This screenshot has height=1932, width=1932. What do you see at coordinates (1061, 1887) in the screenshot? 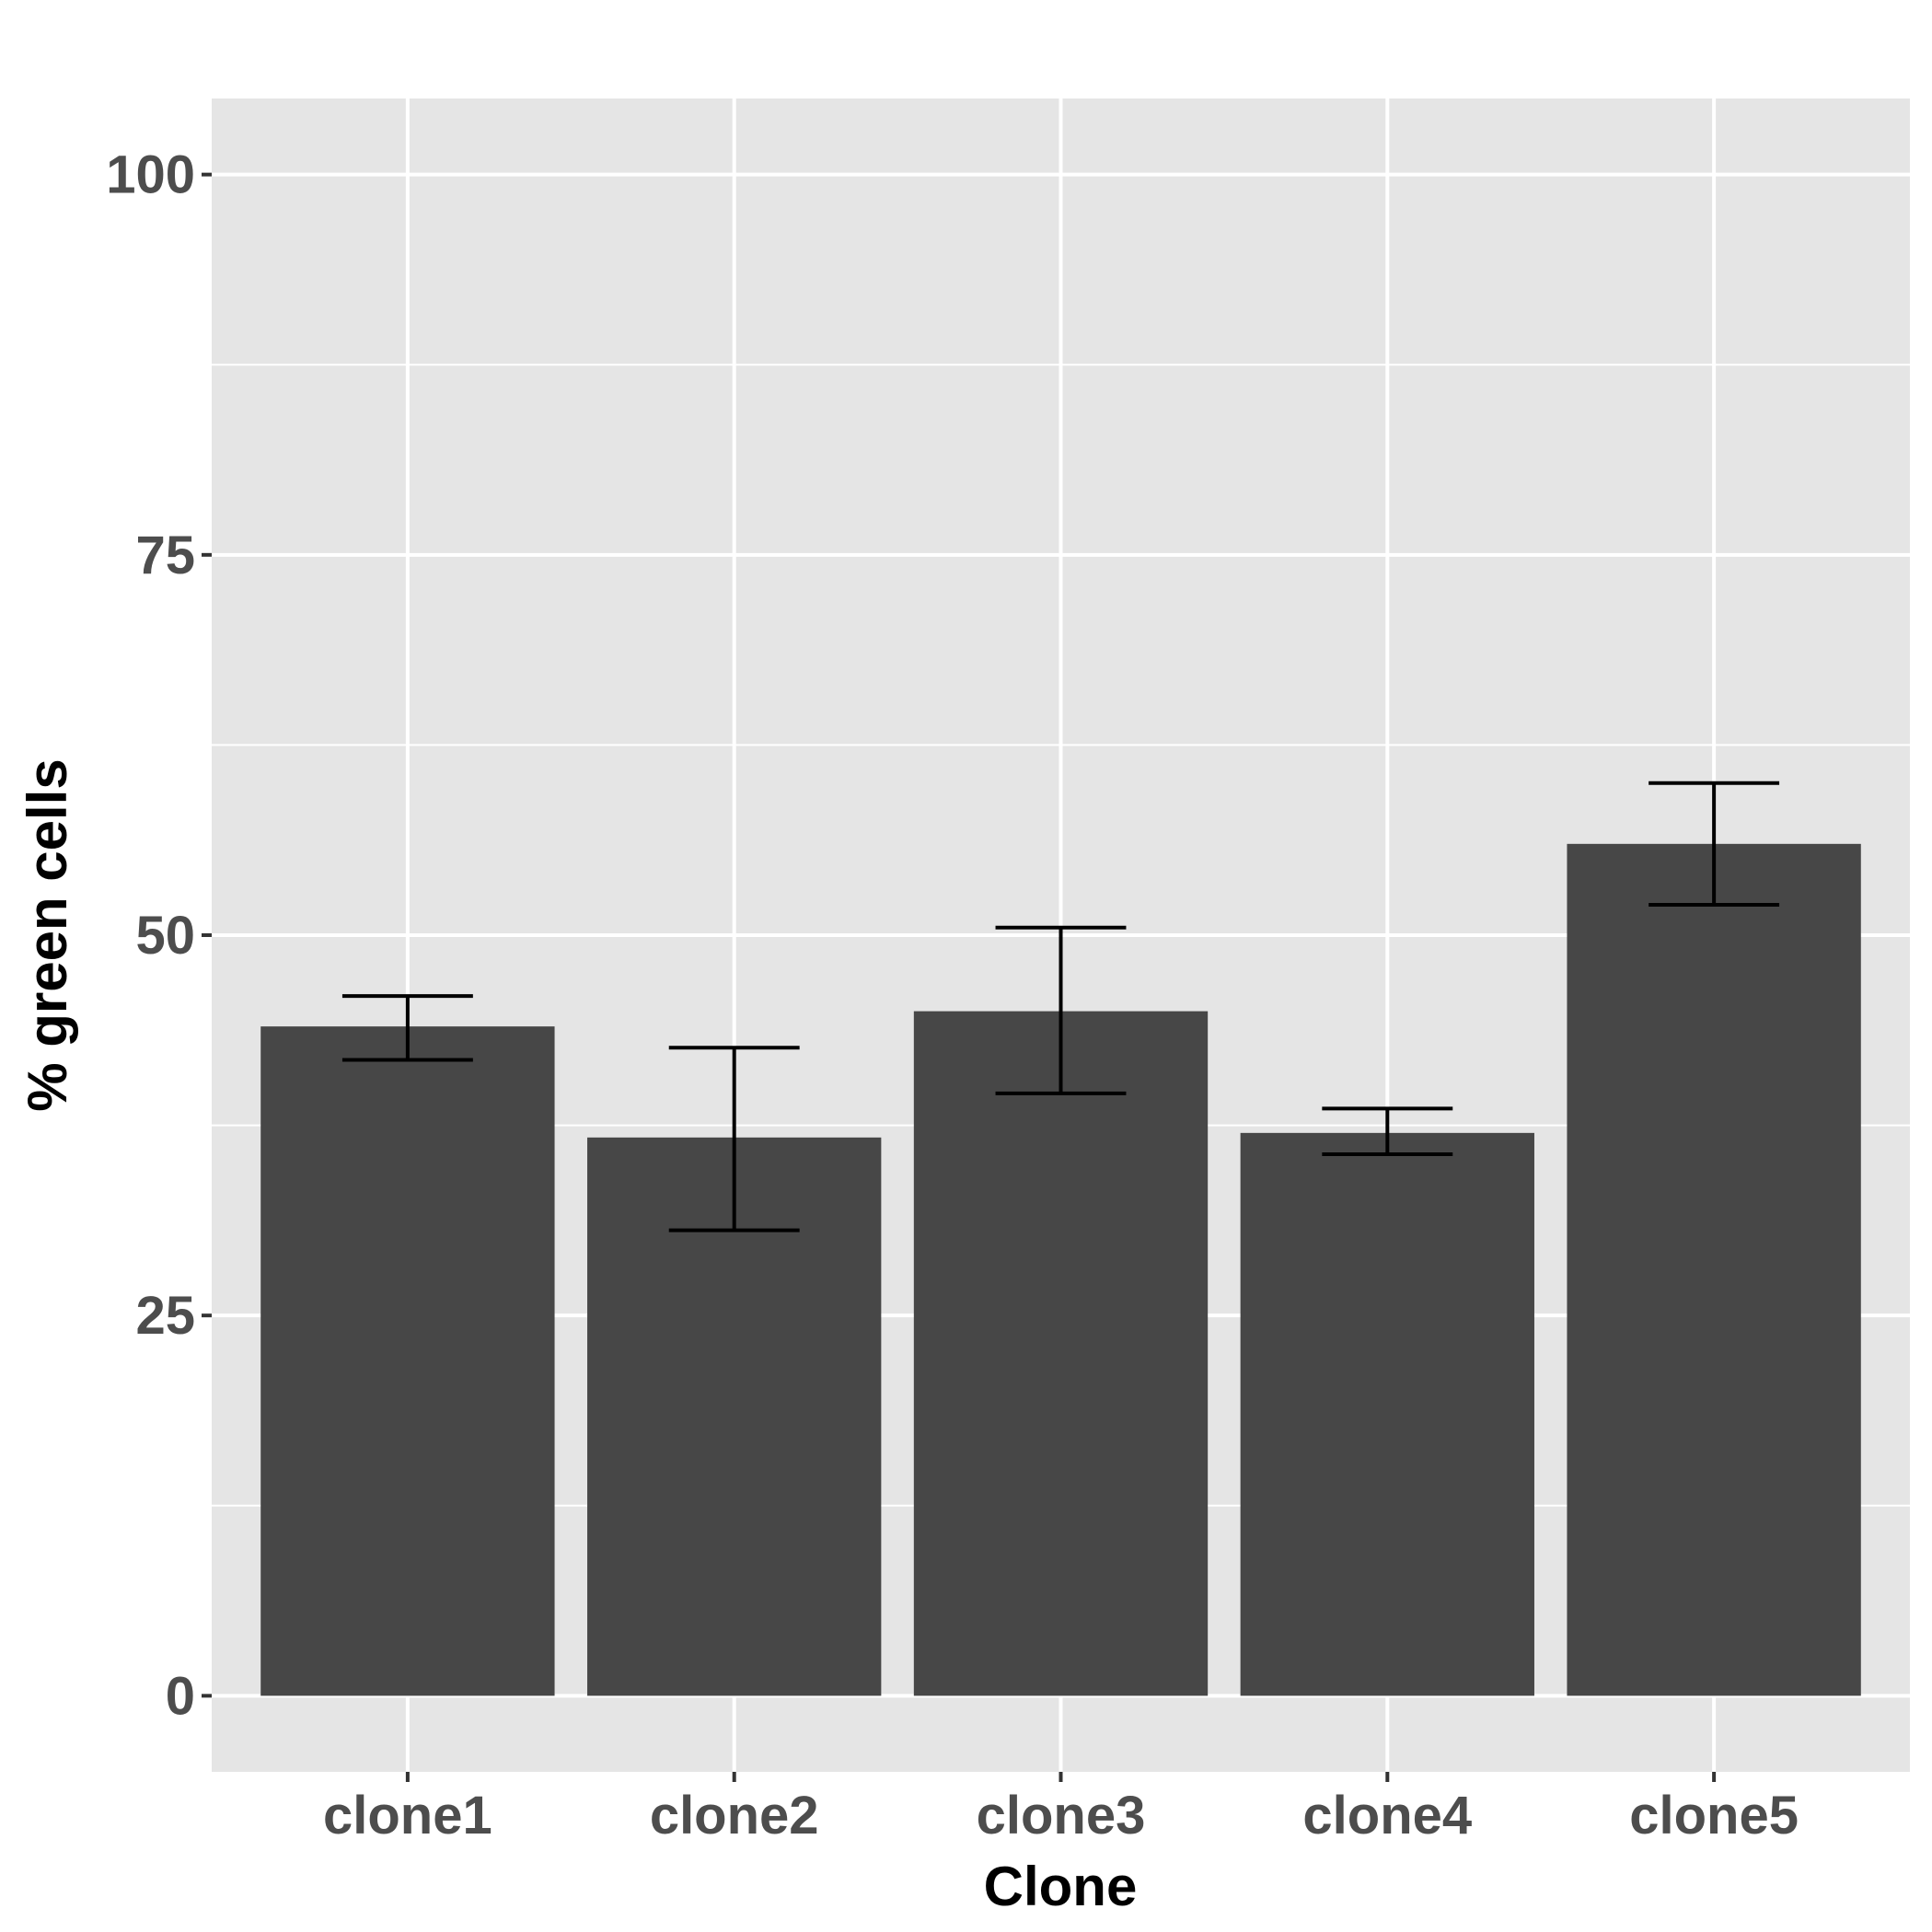
I see `x-axis-title: Clone` at bounding box center [1061, 1887].